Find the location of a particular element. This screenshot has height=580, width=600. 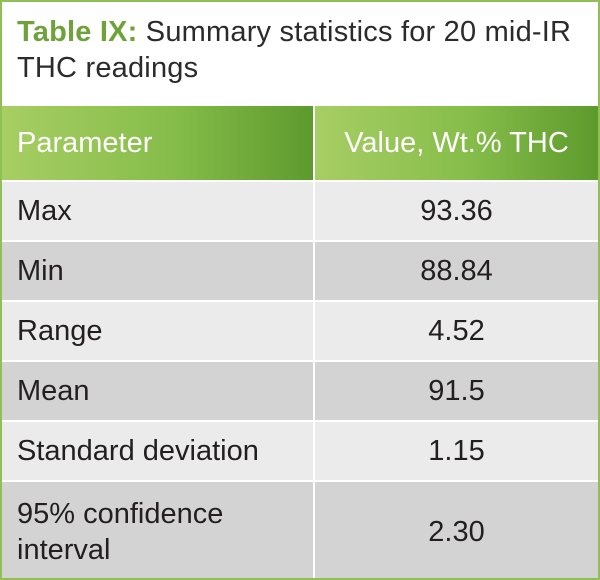

row-parameter: Mean is located at coordinates (158, 390).